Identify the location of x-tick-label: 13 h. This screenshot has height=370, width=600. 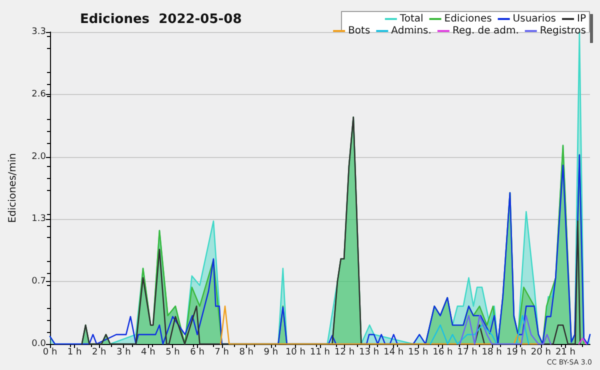
(369, 353).